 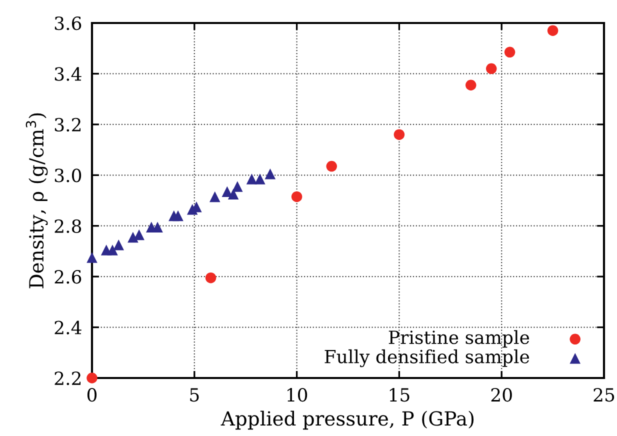 What do you see at coordinates (68, 74) in the screenshot?
I see `y-tick-label: 3.4` at bounding box center [68, 74].